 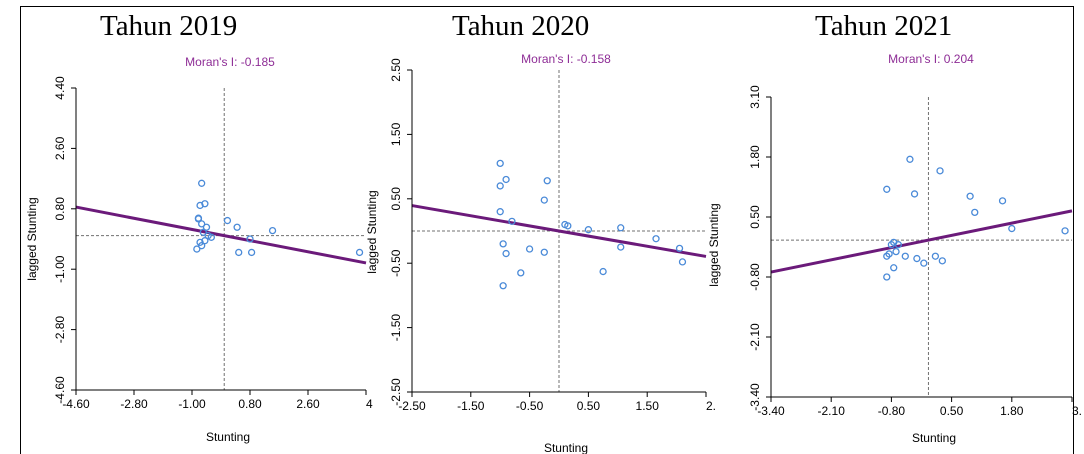 I want to click on panel-title-2020: Tahun 2020, so click(x=521, y=26).